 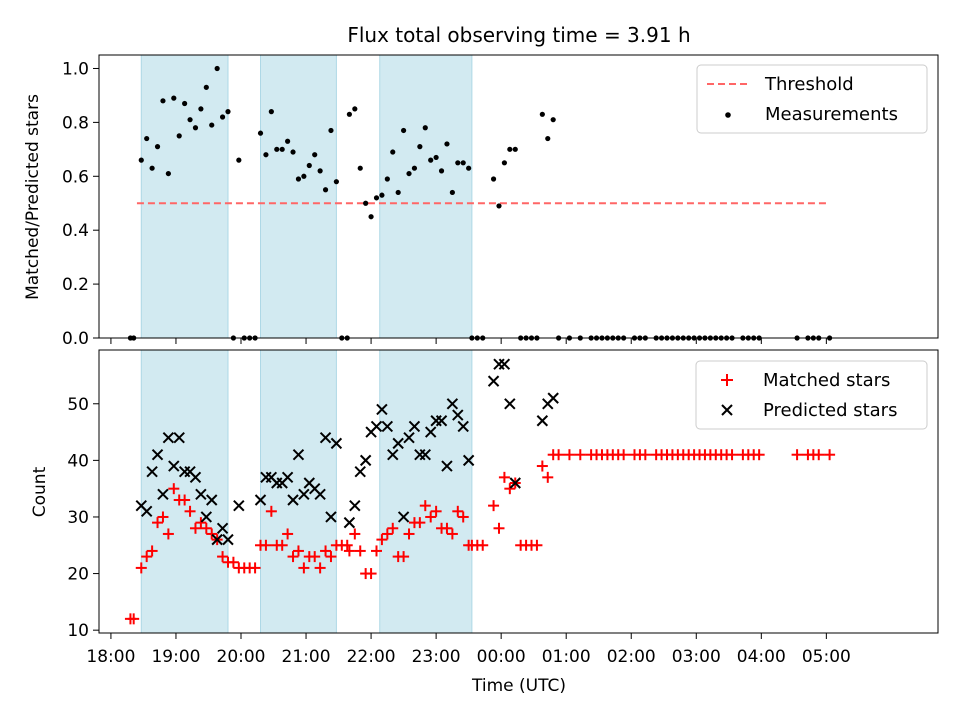 What do you see at coordinates (80, 204) in the screenshot?
I see `top-y-ticks: 0.0 0.2 0.4 0.6 0.8 1.0` at bounding box center [80, 204].